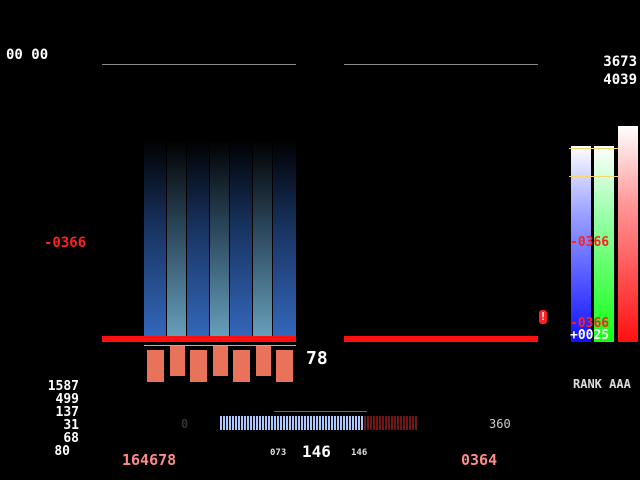 The image size is (640, 480). I want to click on timer: 00 00, so click(27, 55).